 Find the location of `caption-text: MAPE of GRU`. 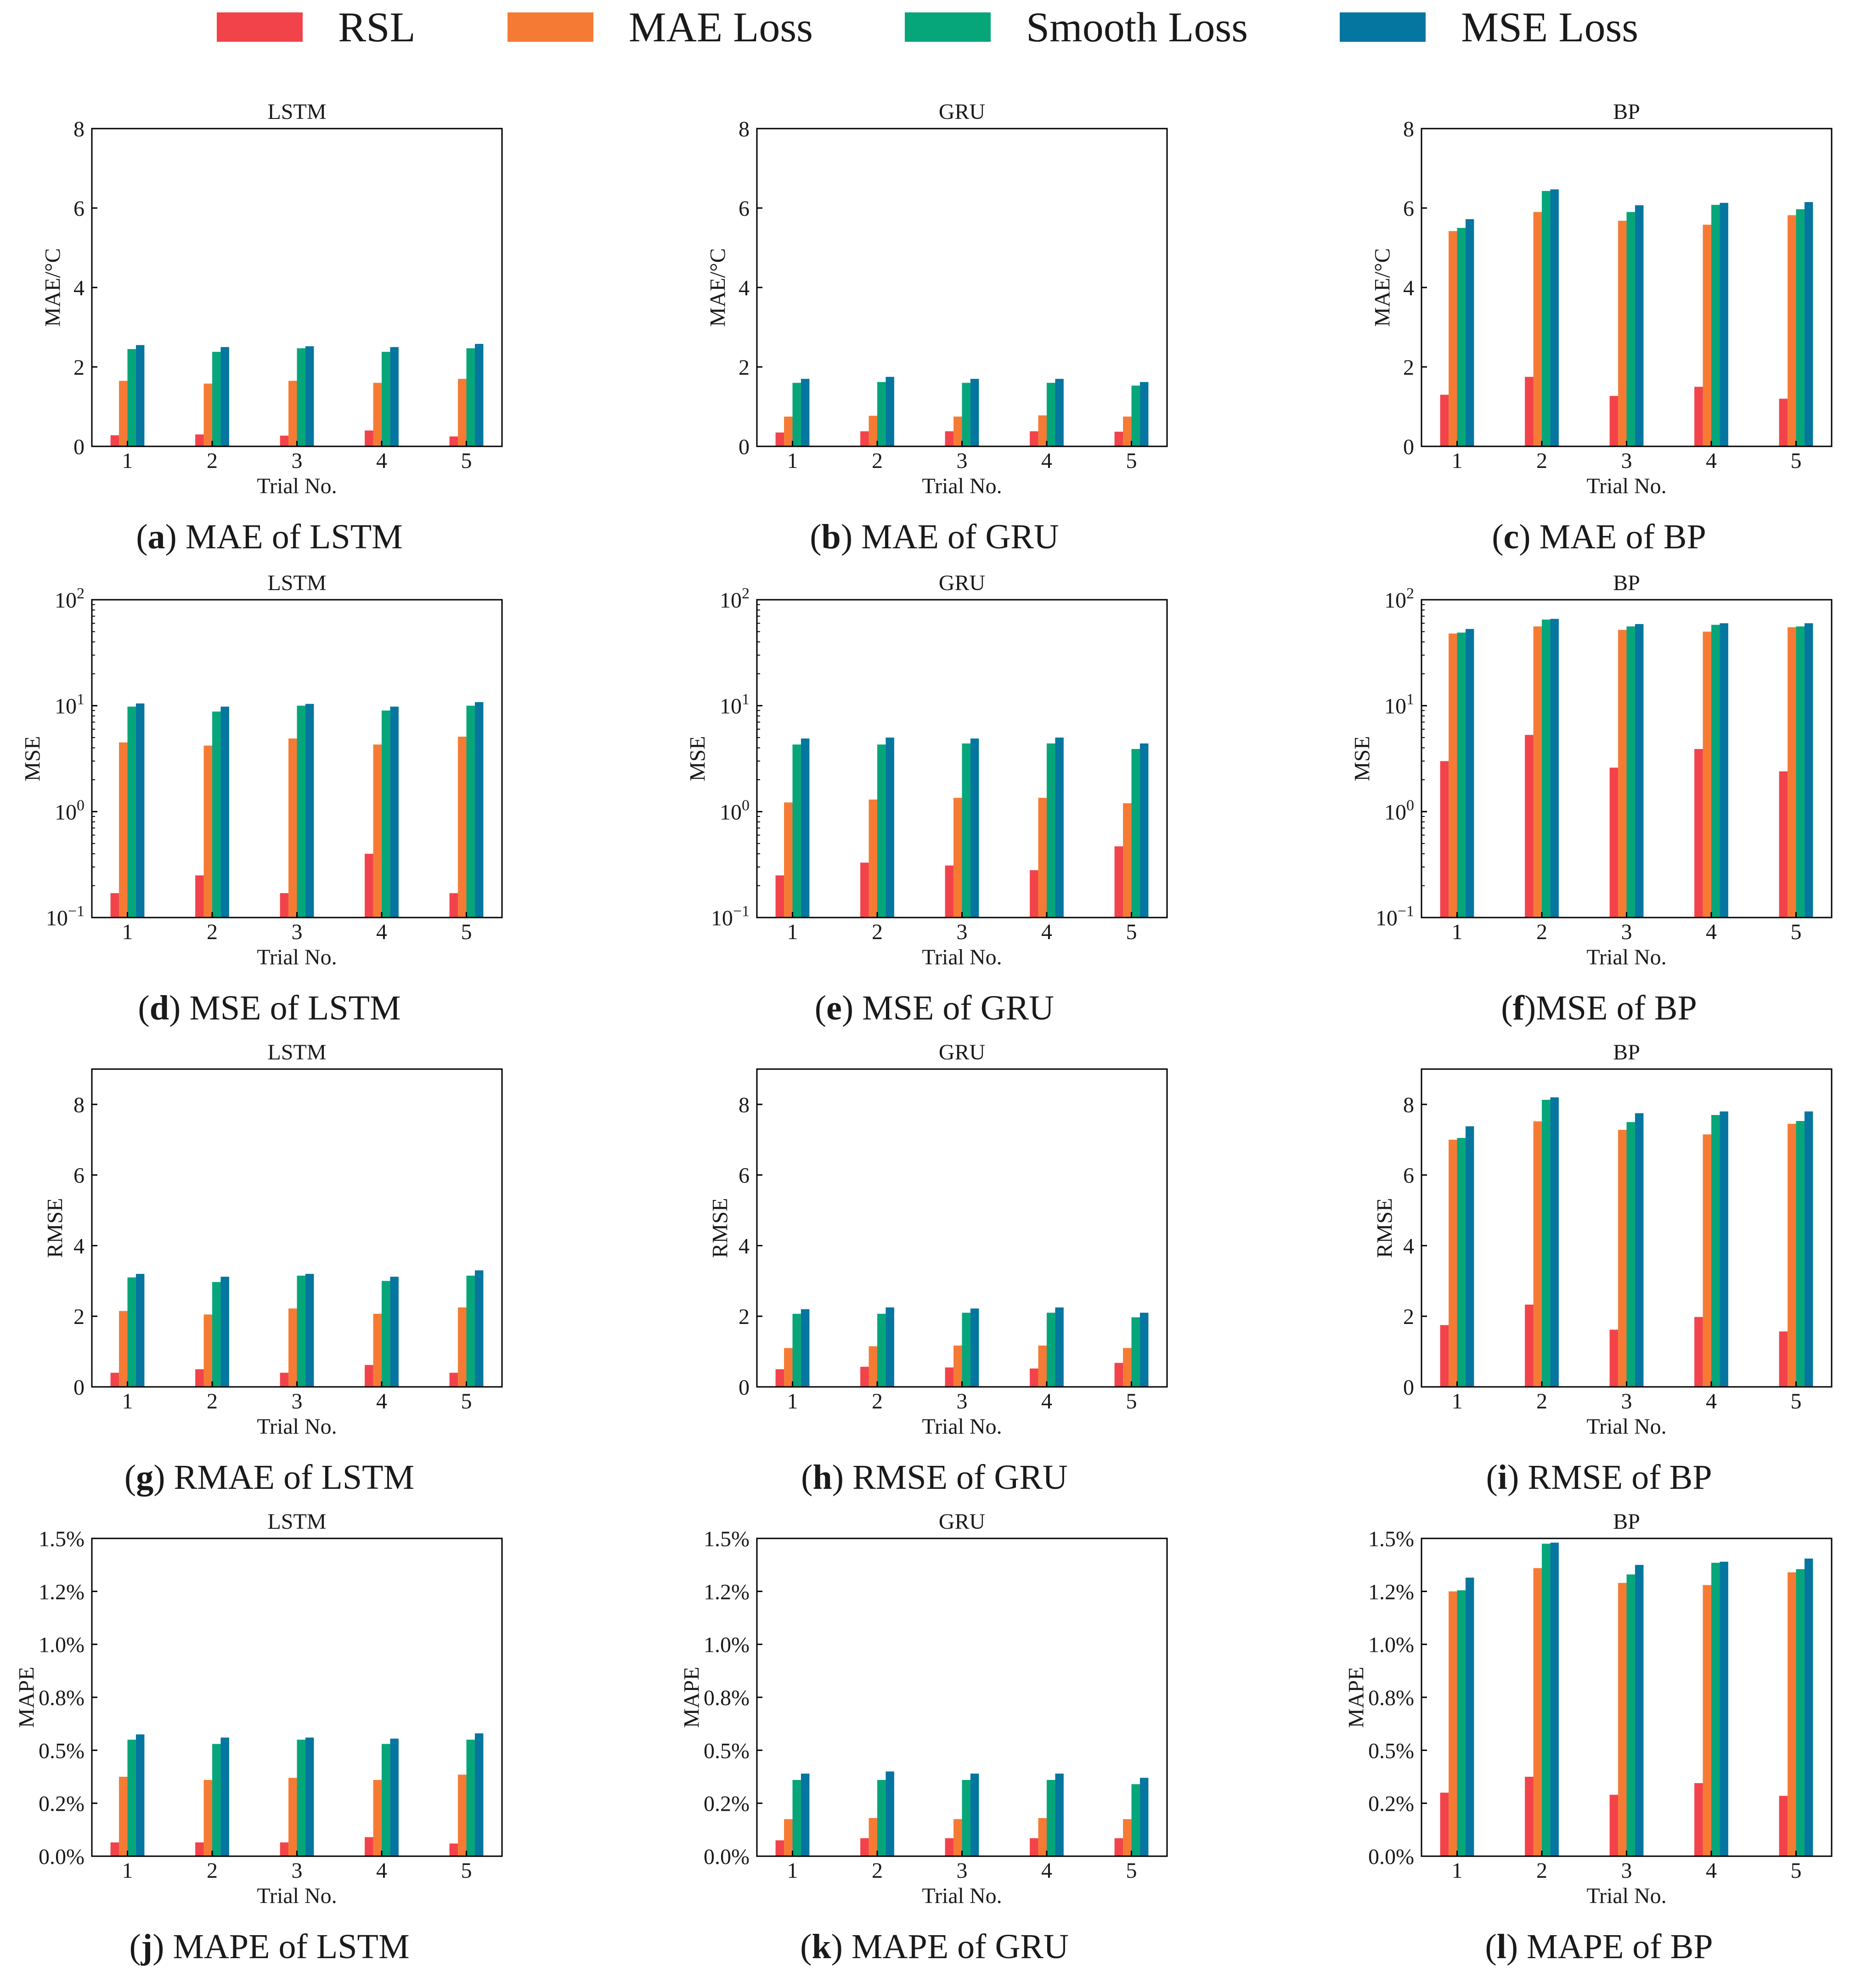

caption-text: MAPE of GRU is located at coordinates (956, 1946).